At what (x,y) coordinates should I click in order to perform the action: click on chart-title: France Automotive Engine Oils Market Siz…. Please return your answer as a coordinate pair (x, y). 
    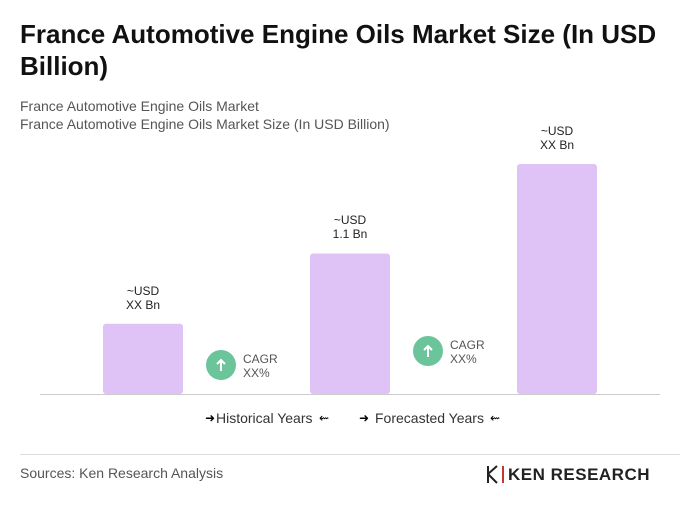
    Looking at the image, I should click on (338, 50).